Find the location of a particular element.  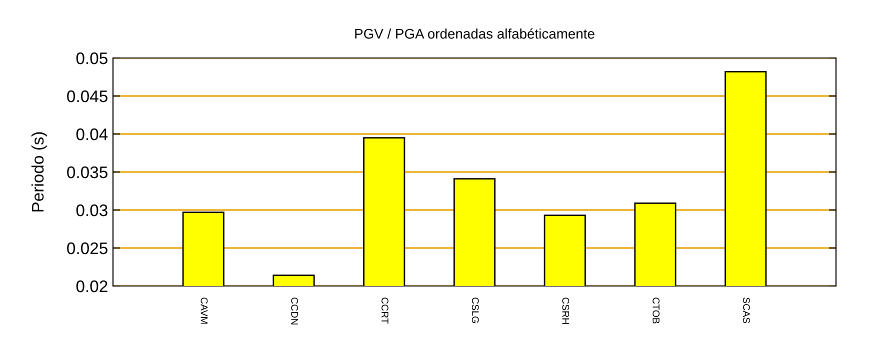

x-tick-label: CTOB is located at coordinates (656, 311).